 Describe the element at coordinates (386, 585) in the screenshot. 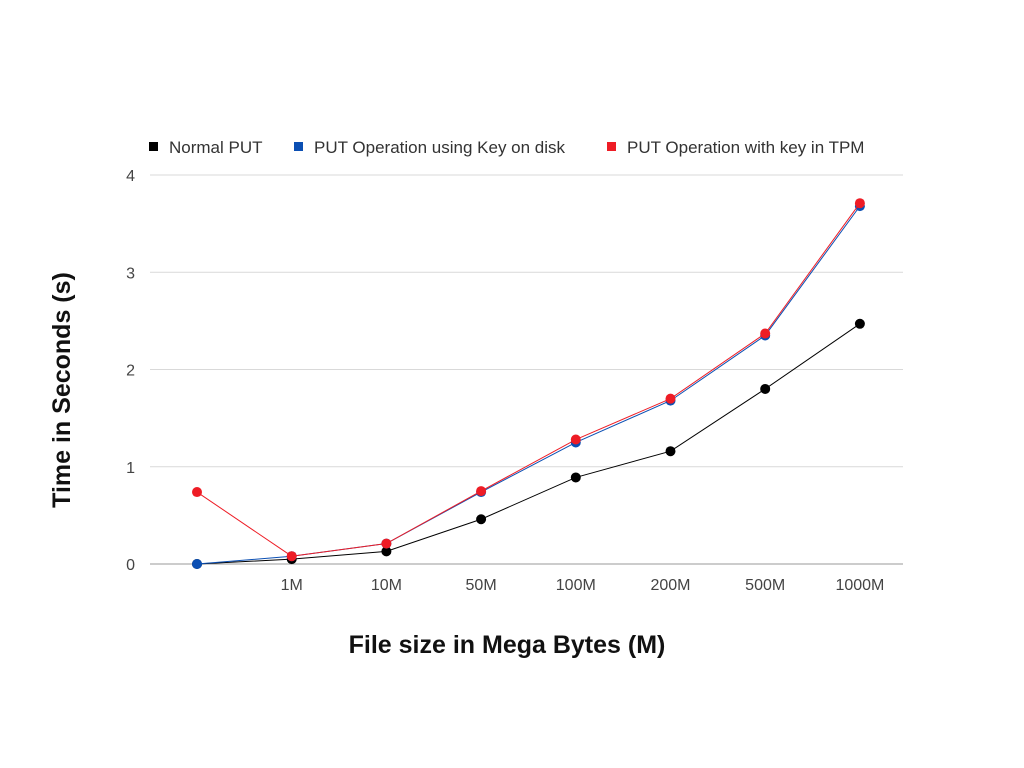

I see `x-tick-label: 10M` at that location.